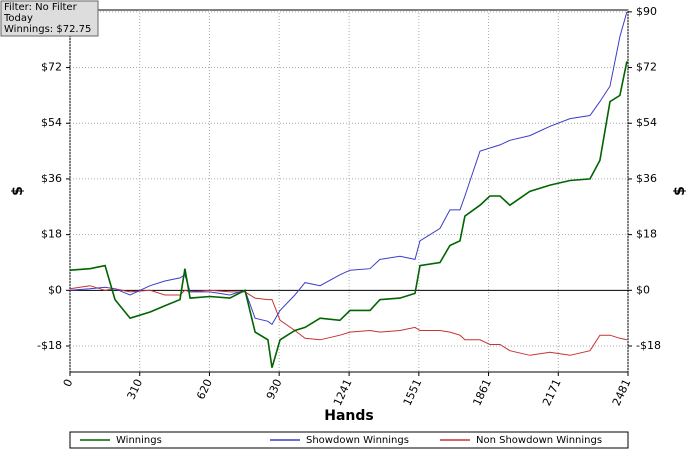  I want to click on y2-tick-label: $72, so click(646, 67).